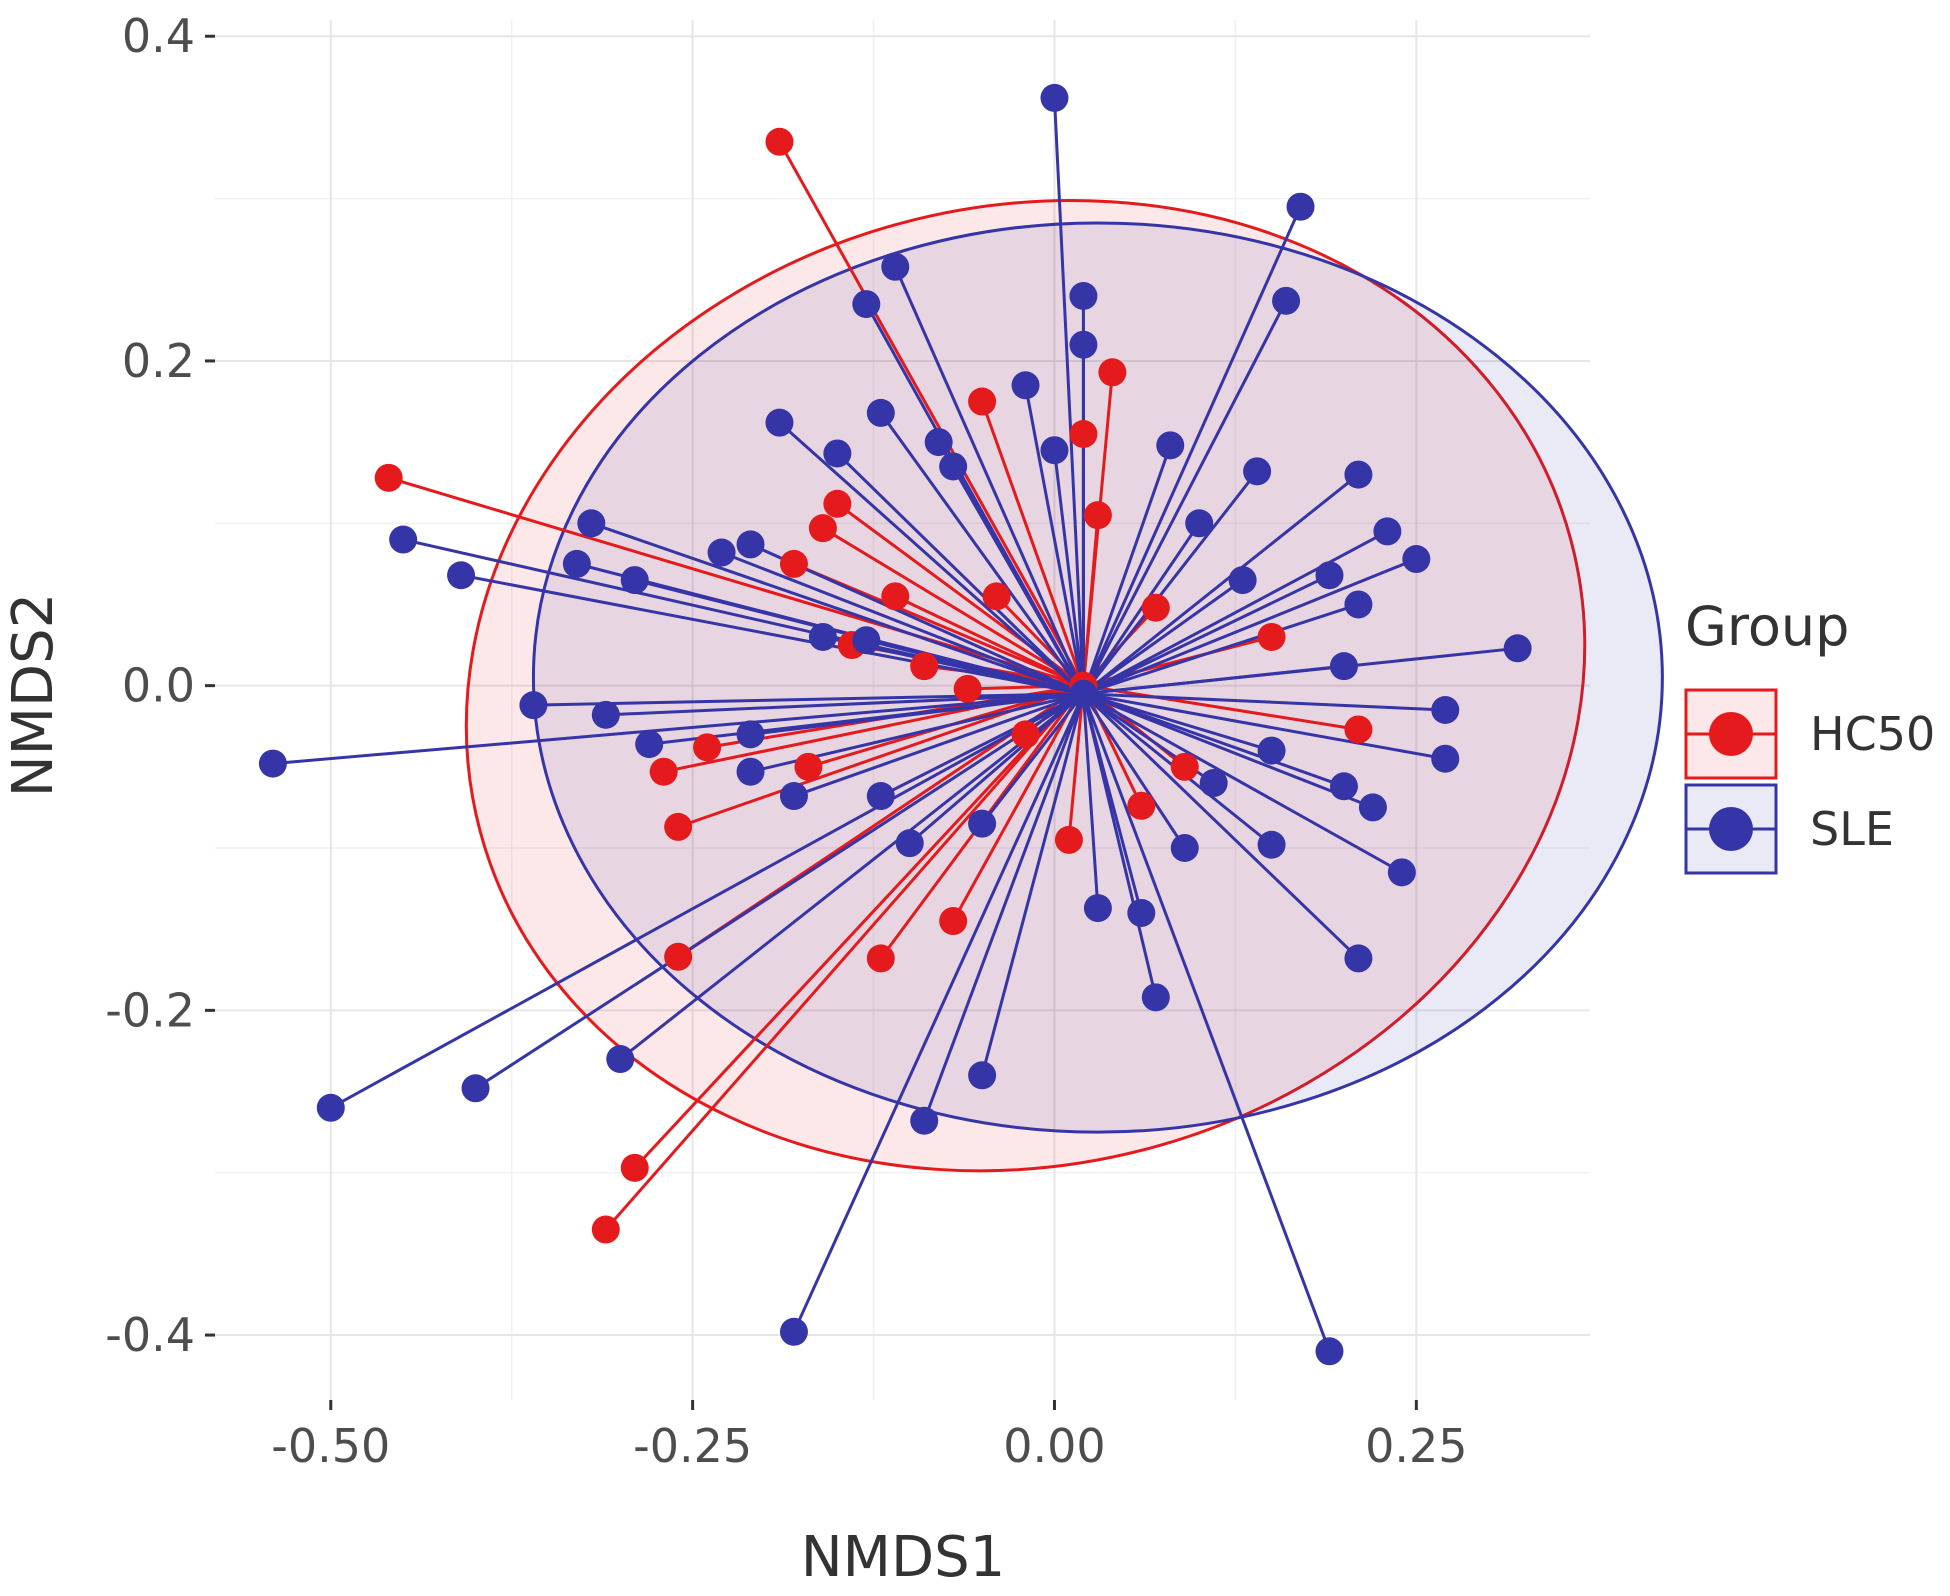 The image size is (1950, 1596). I want to click on legend-key-point-hc50, so click(1731, 734).